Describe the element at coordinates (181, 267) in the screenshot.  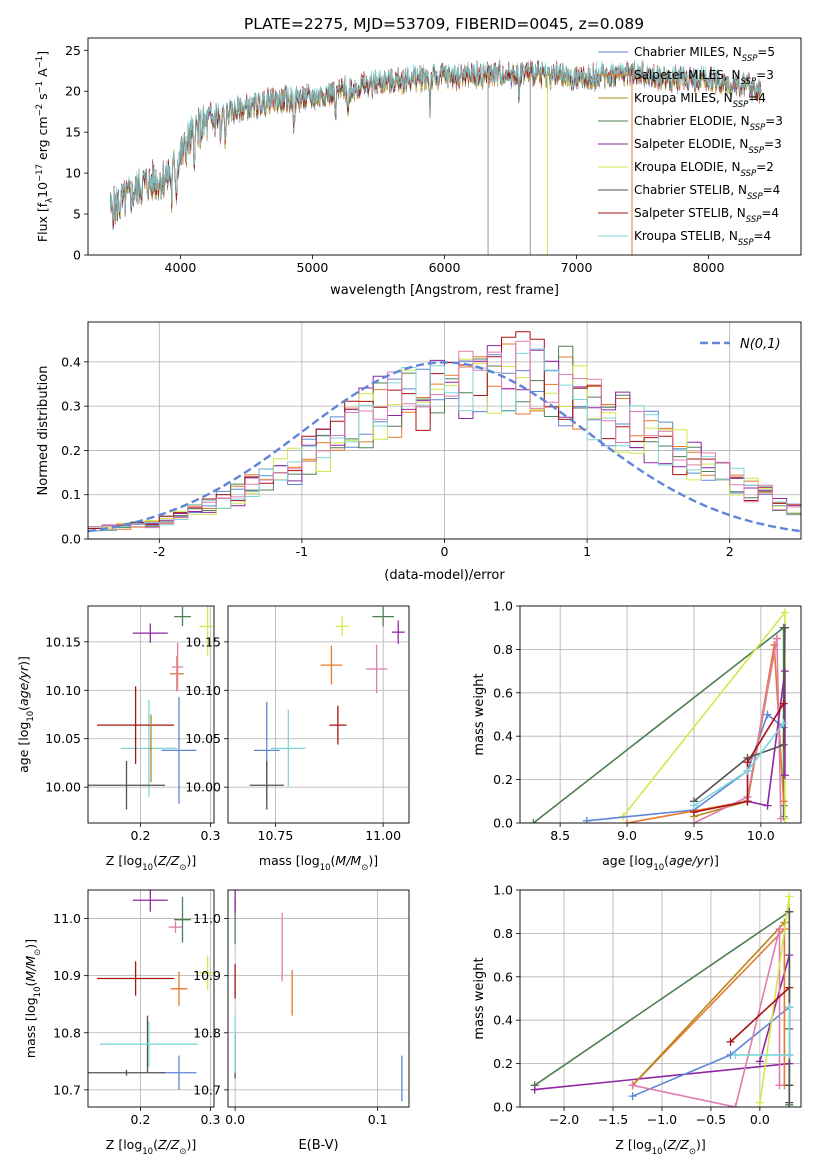
I see `x-tick-label: 4000` at that location.